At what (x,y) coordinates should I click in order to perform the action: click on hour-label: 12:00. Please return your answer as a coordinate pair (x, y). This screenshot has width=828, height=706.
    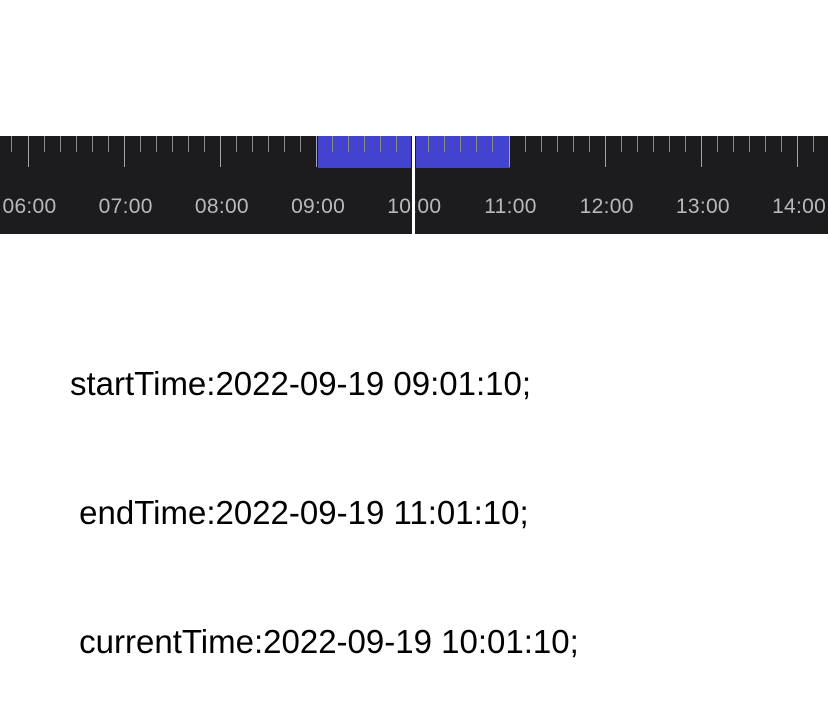
    Looking at the image, I should click on (606, 206).